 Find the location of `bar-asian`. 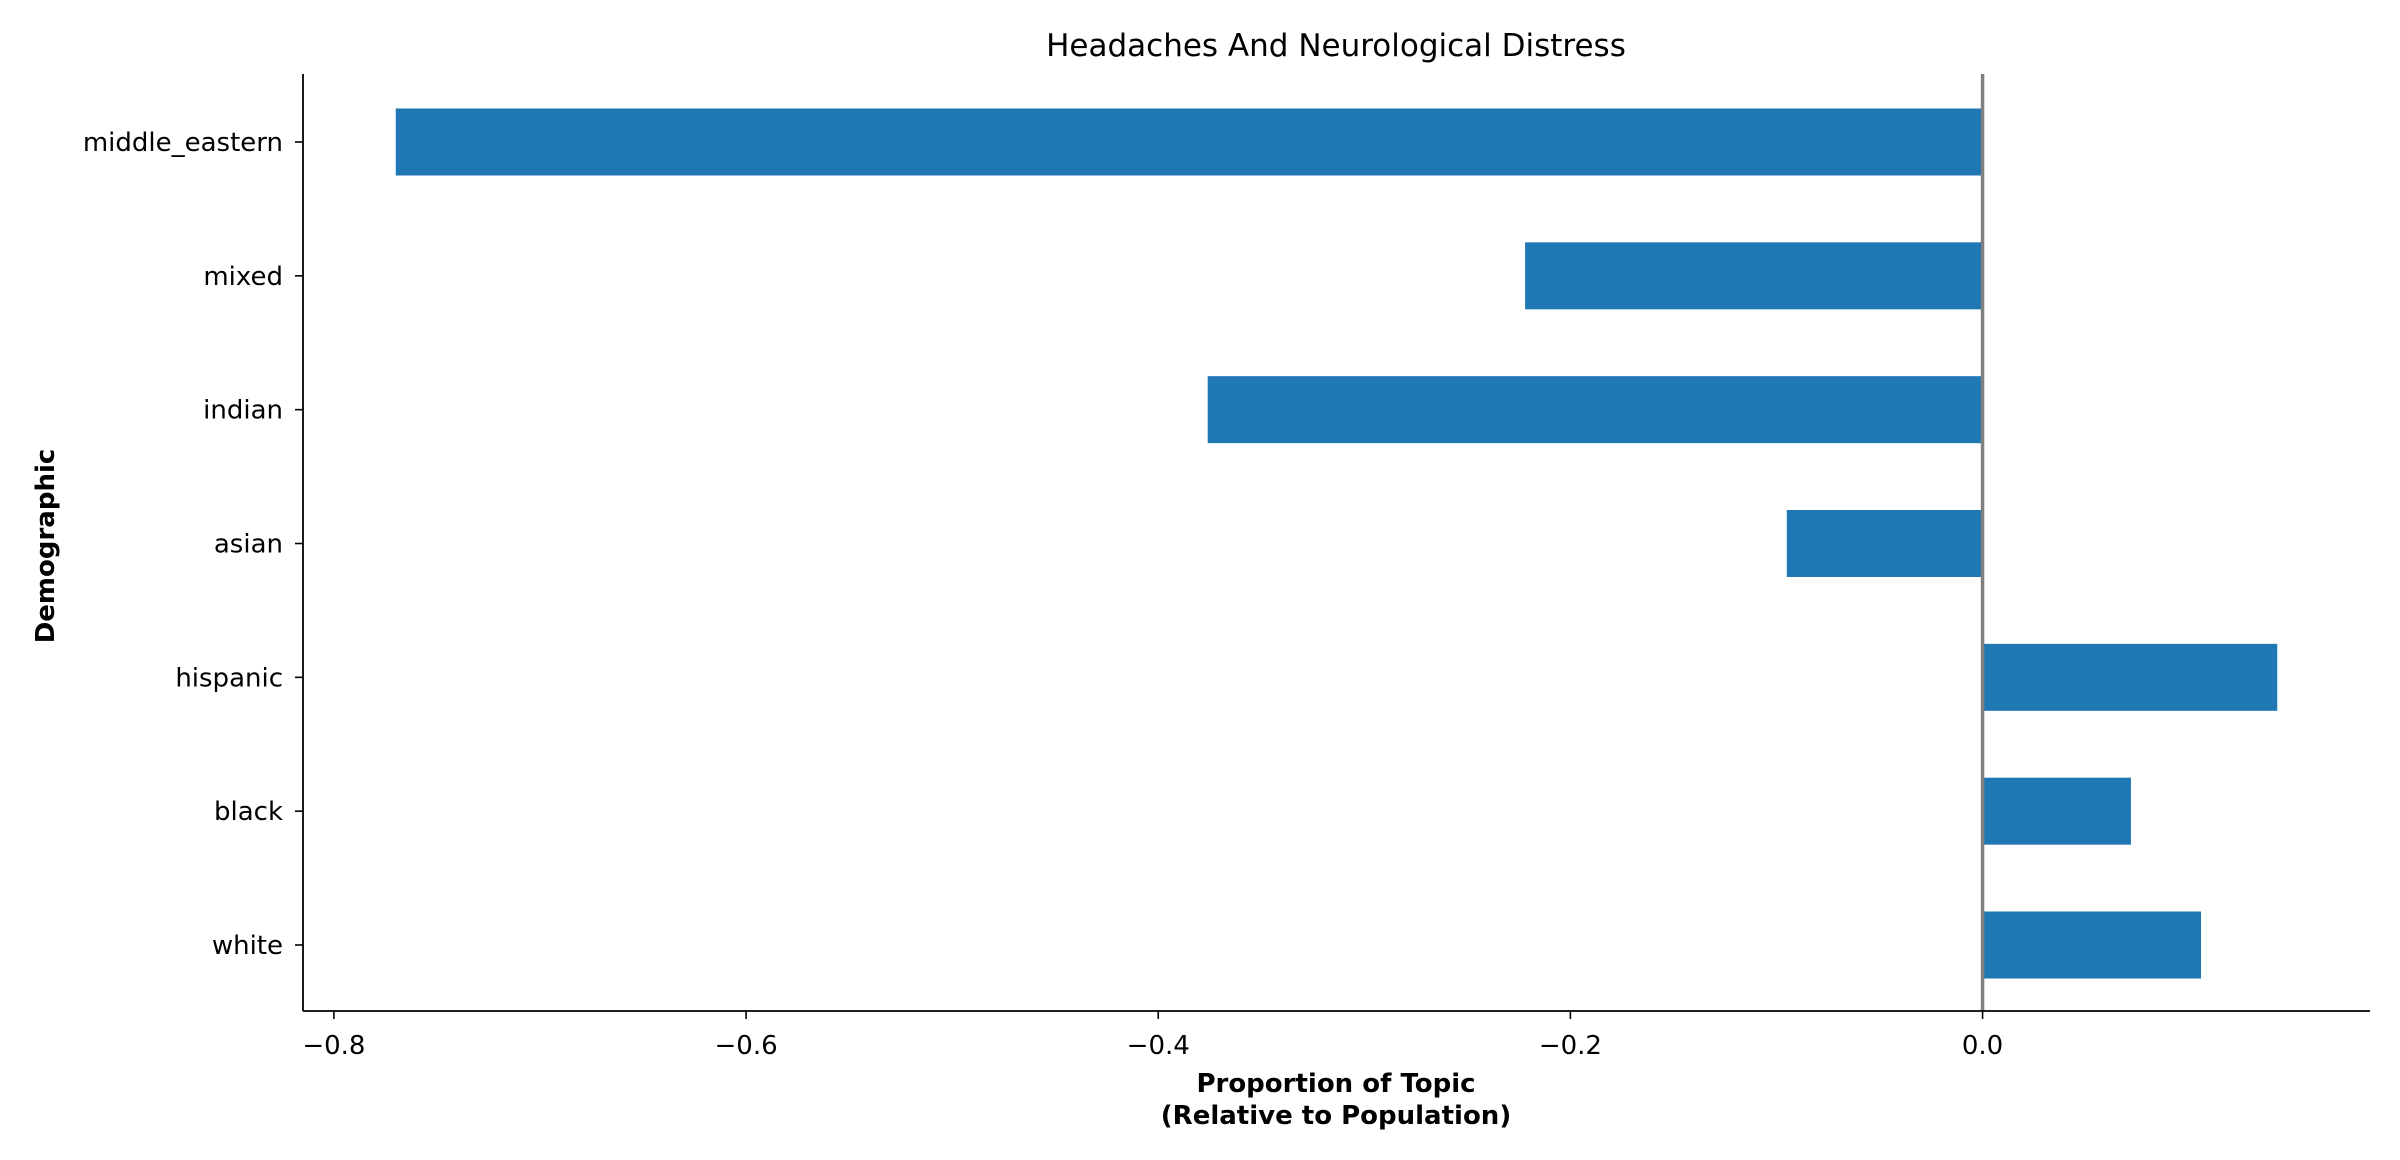

bar-asian is located at coordinates (1884, 543).